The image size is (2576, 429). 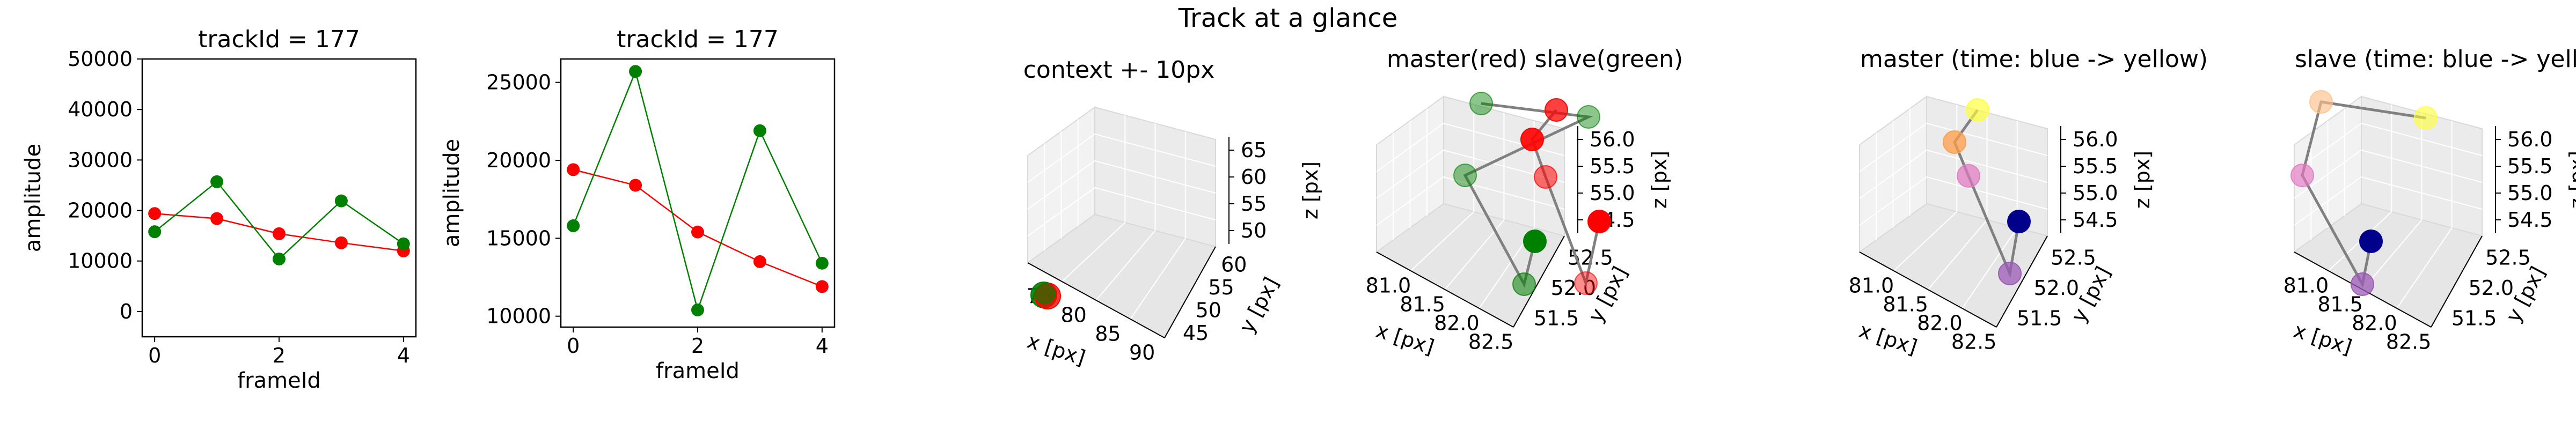 I want to click on z-tick-label: 60, so click(x=1254, y=177).